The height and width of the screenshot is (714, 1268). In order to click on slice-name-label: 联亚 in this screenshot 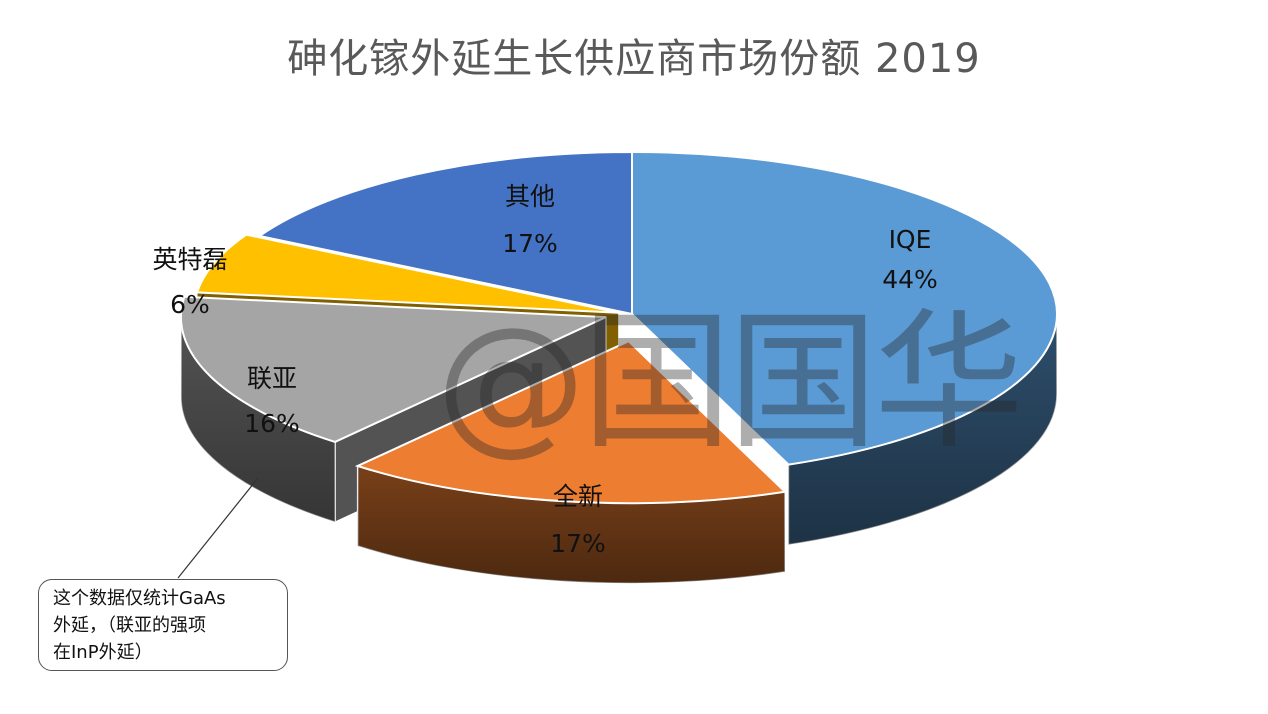, I will do `click(272, 378)`.